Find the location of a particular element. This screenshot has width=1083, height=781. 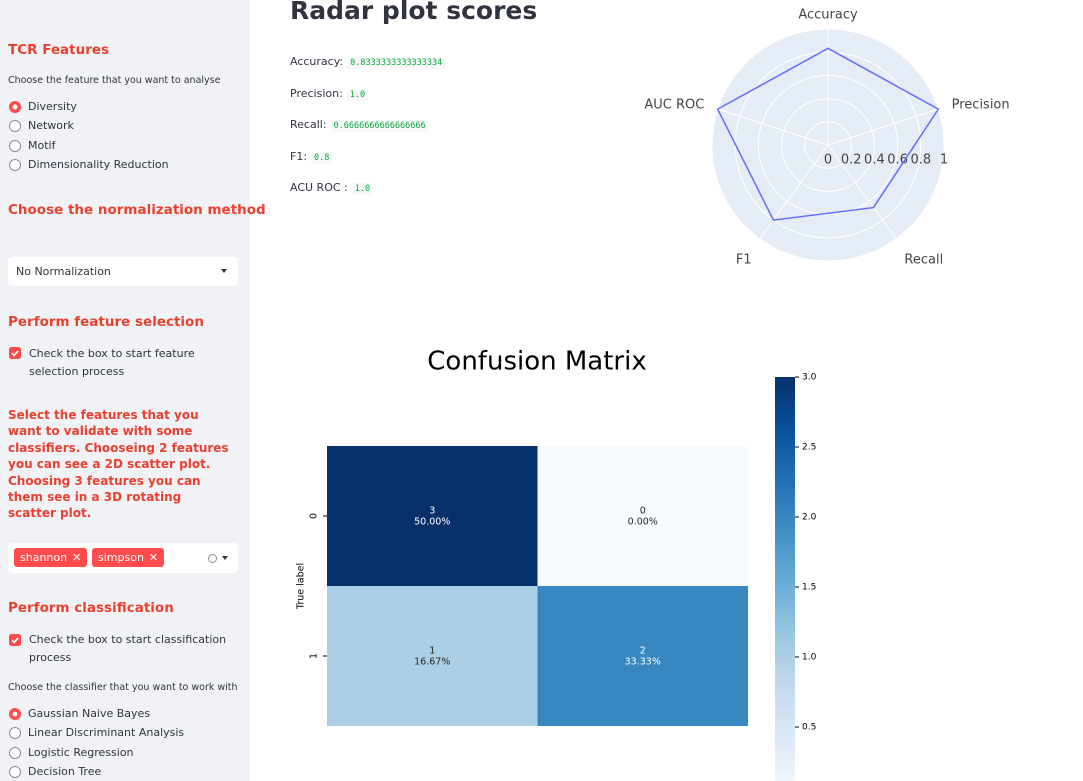

multiselect: shannon ✕ simpson ✕ is located at coordinates (123, 558).